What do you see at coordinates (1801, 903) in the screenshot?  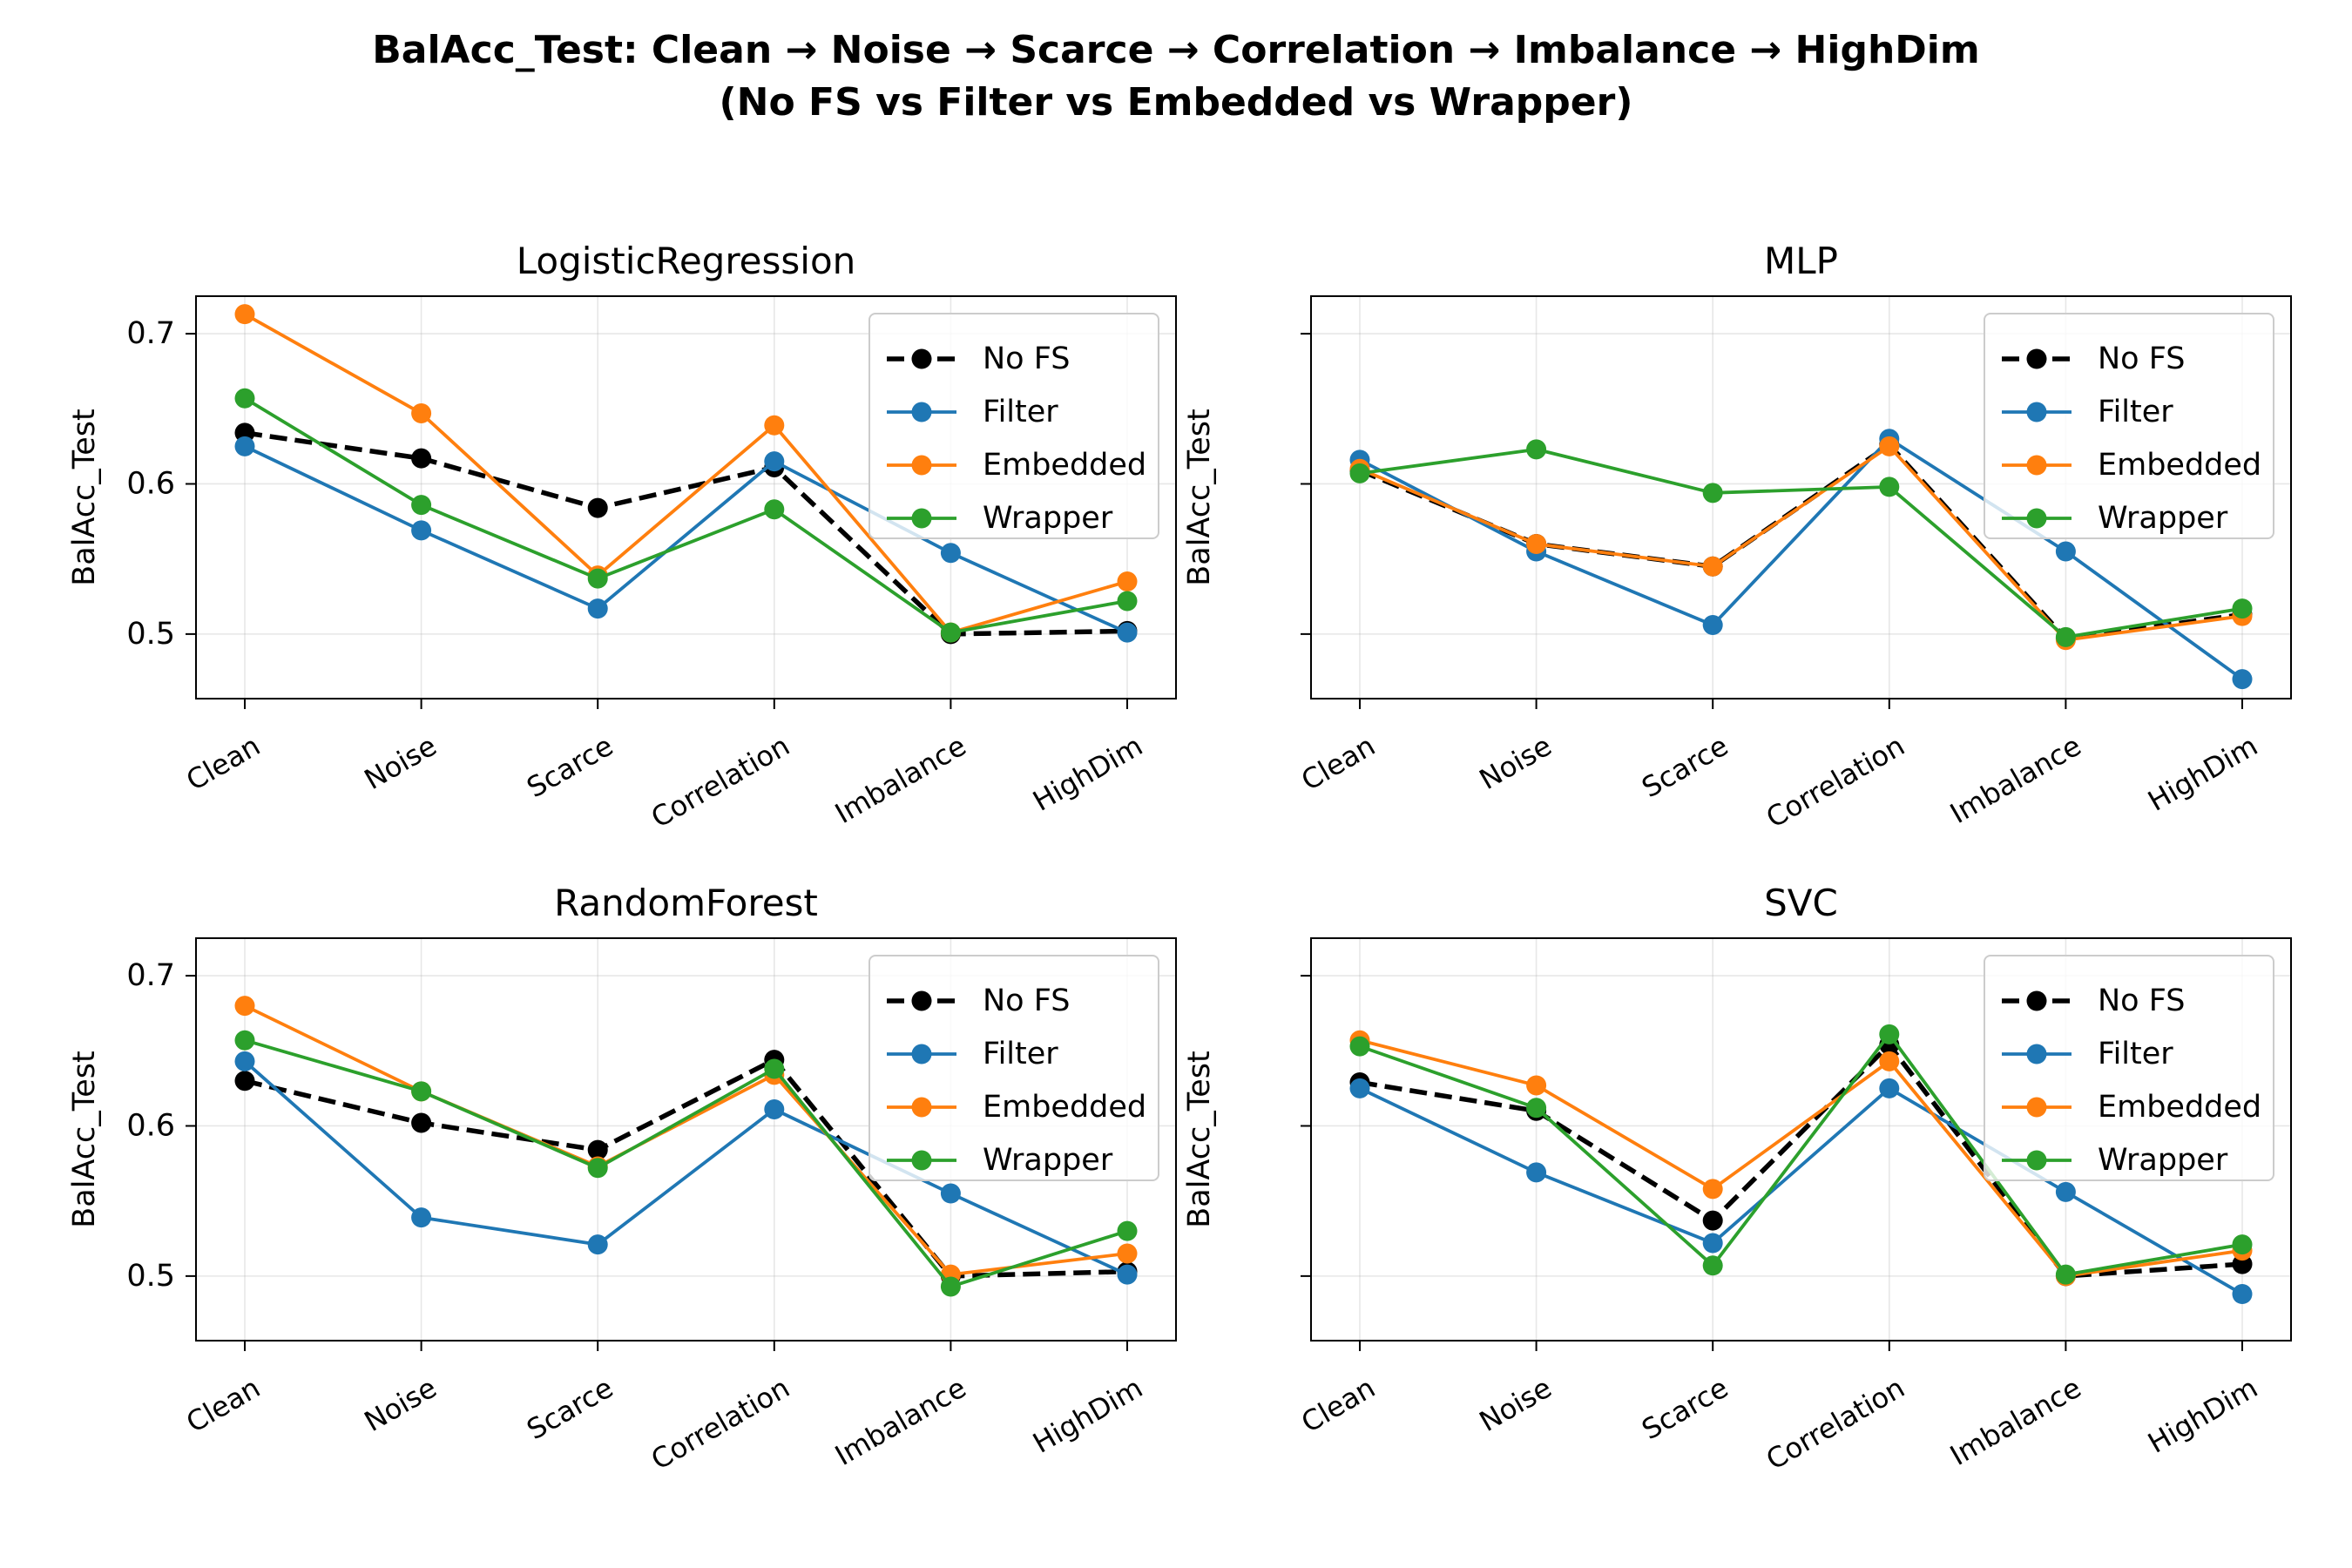 I see `subplot-title: SVC` at bounding box center [1801, 903].